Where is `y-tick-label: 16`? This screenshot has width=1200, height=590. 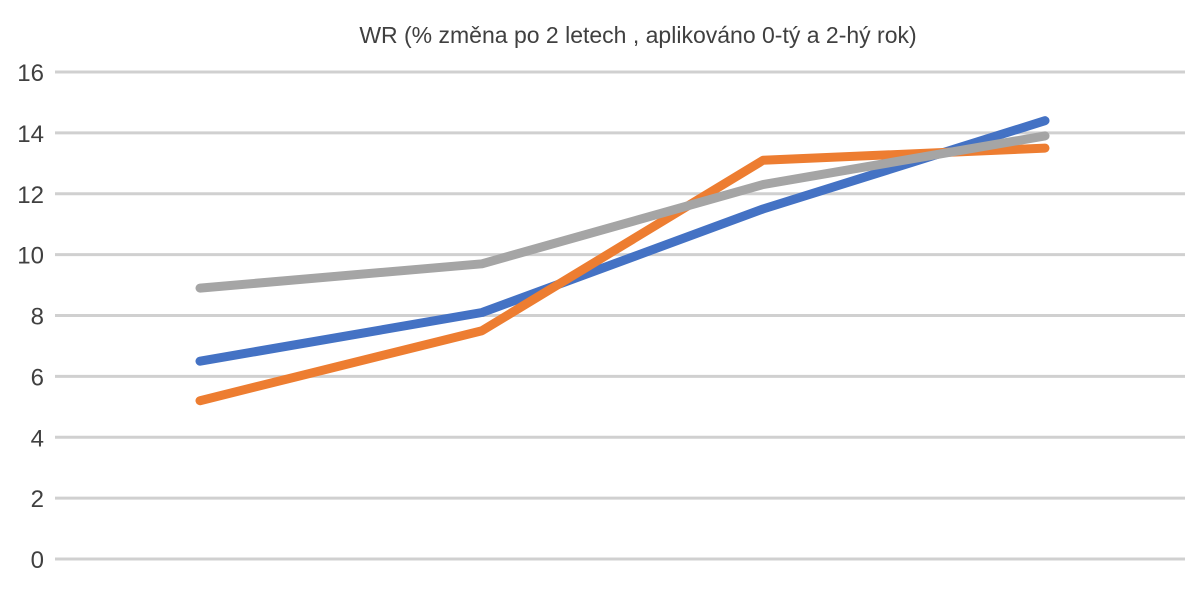
y-tick-label: 16 is located at coordinates (30, 73).